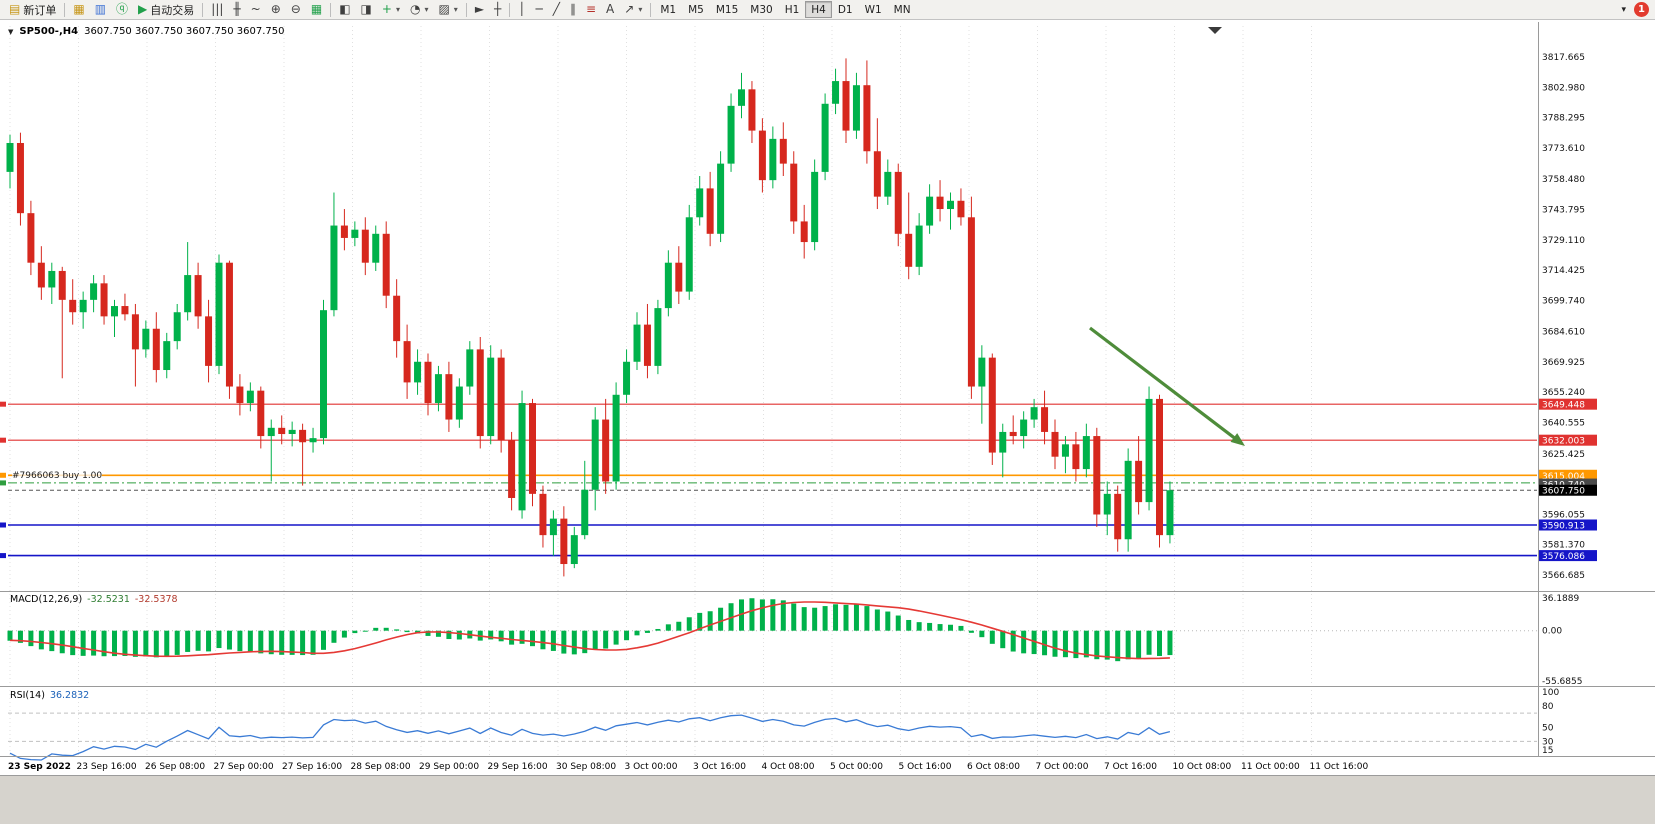 The width and height of the screenshot is (1655, 824). I want to click on template-button: ▨ ▾, so click(447, 9).